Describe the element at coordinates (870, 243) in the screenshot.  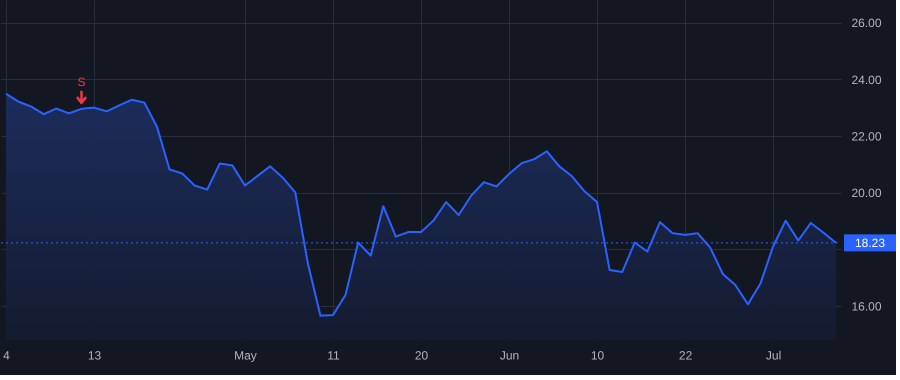
I see `ref-line-label: 18.23` at that location.